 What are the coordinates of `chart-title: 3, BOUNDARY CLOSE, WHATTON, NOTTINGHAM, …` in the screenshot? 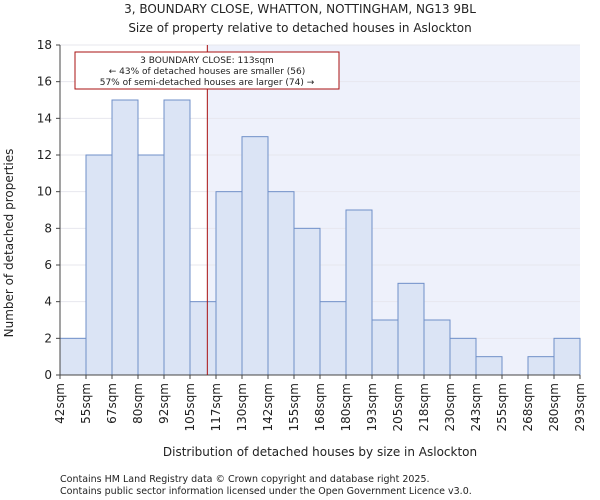 It's located at (300, 9).